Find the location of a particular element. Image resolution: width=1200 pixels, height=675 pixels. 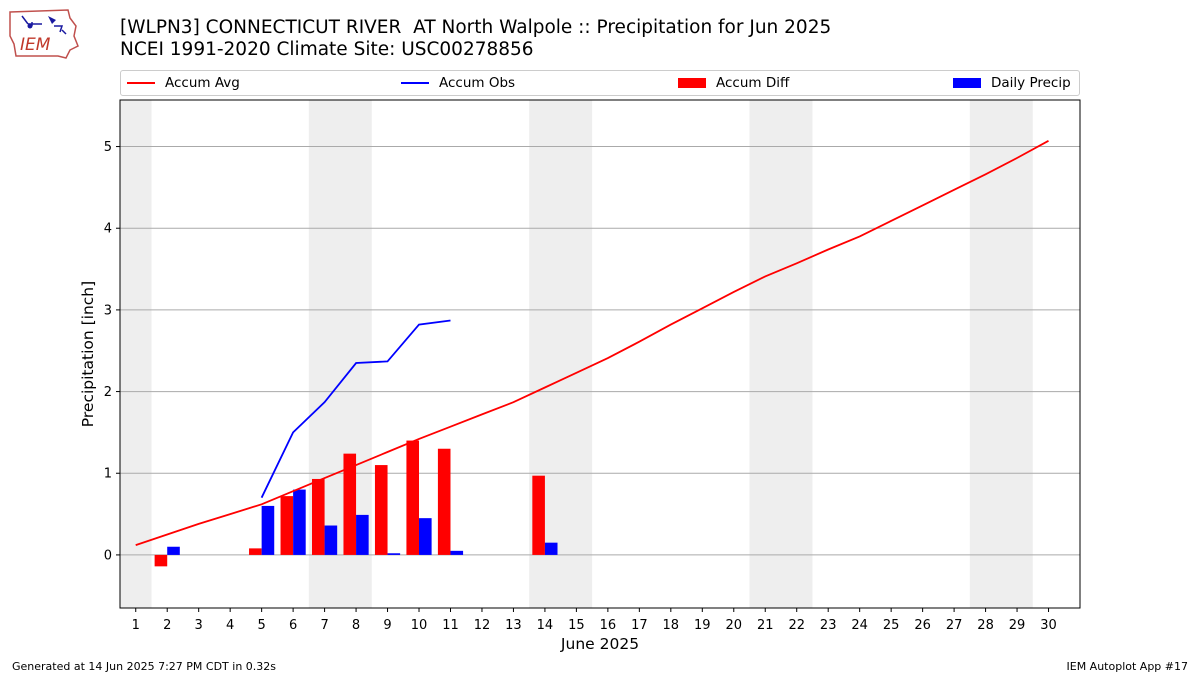

accum-obs-line is located at coordinates (355, 409).